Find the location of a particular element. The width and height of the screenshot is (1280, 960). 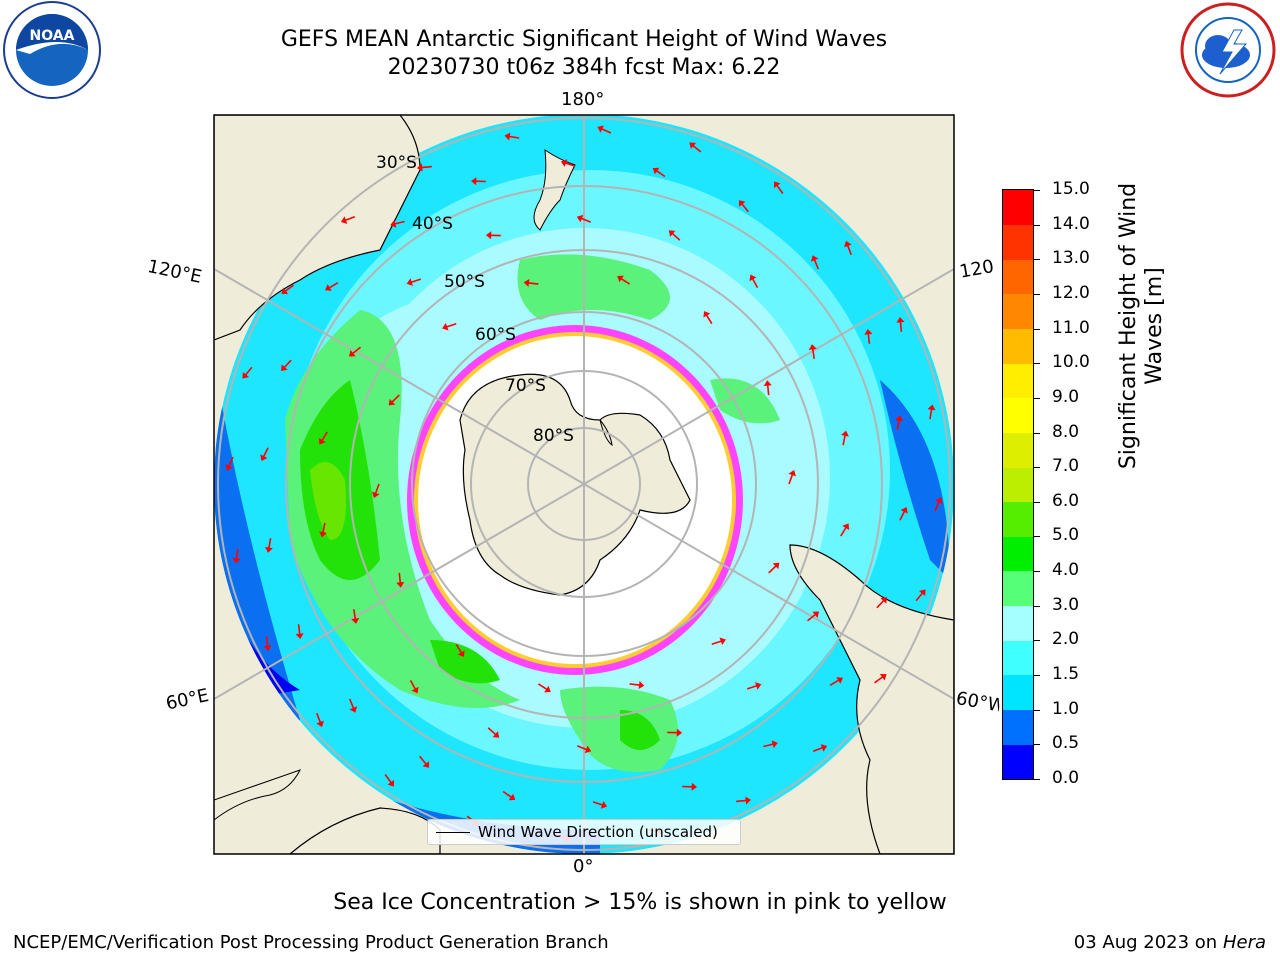

colorbar-label-line2: Waves [m] is located at coordinates (1154, 326).